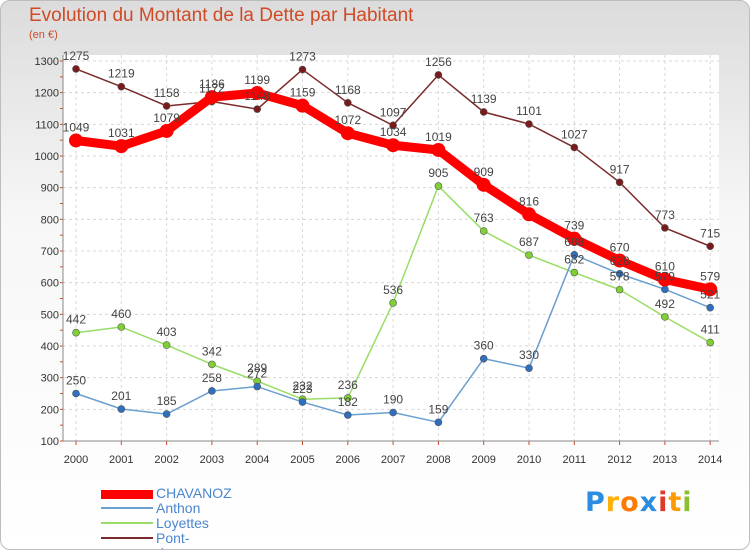 The width and height of the screenshot is (750, 550). I want to click on logo-letter: P, so click(595, 502).